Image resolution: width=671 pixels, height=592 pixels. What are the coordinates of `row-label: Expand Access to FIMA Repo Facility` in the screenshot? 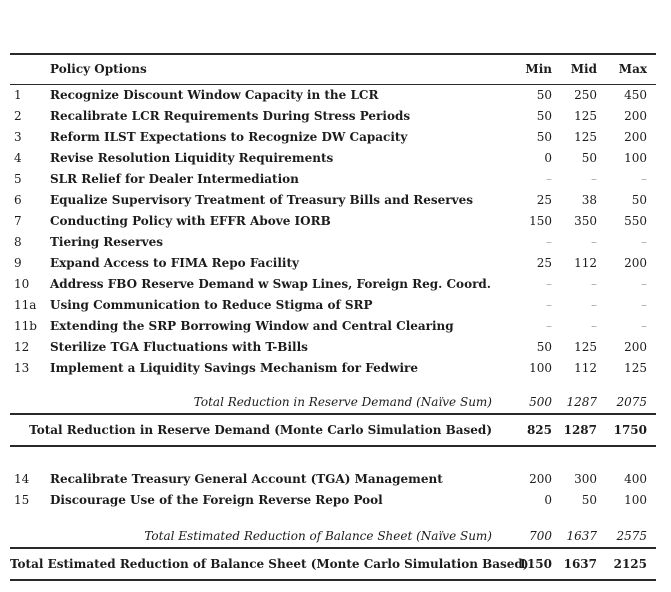 It's located at (174, 262).